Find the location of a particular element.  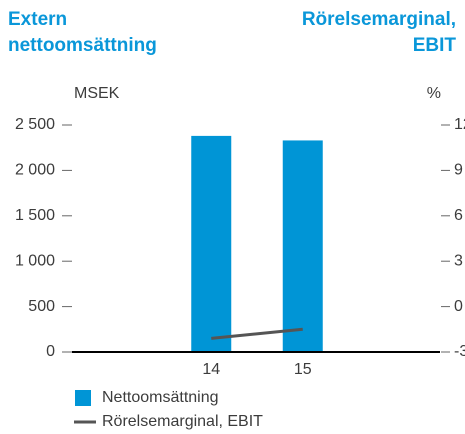

y2-tick-label: 3 is located at coordinates (458, 260).